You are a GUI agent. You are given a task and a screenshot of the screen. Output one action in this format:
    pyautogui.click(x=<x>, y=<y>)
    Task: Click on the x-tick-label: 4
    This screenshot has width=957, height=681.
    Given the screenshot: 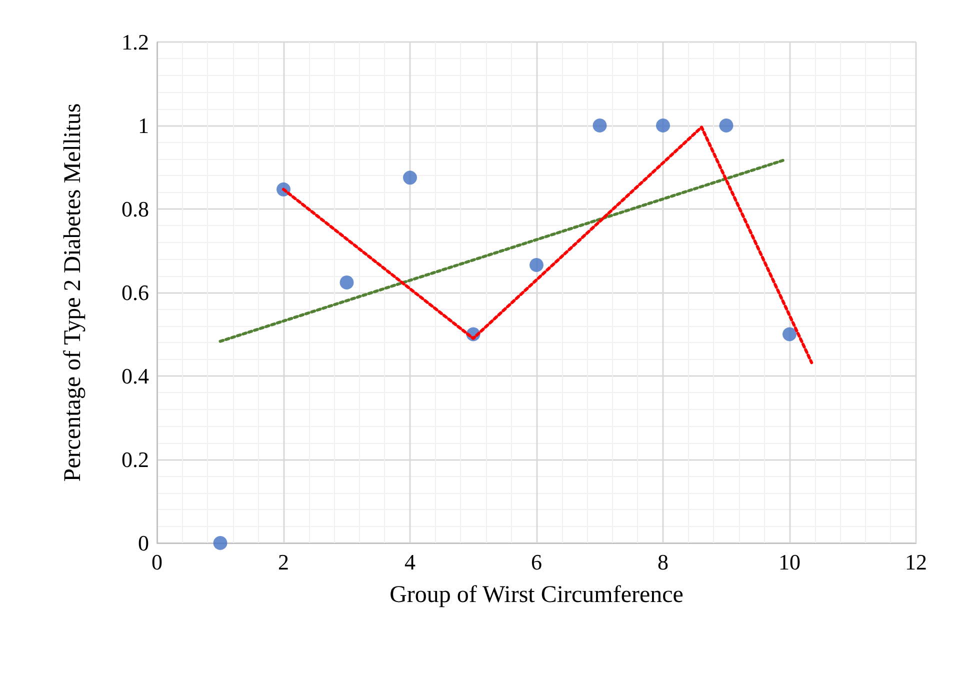 What is the action you would take?
    pyautogui.click(x=410, y=562)
    